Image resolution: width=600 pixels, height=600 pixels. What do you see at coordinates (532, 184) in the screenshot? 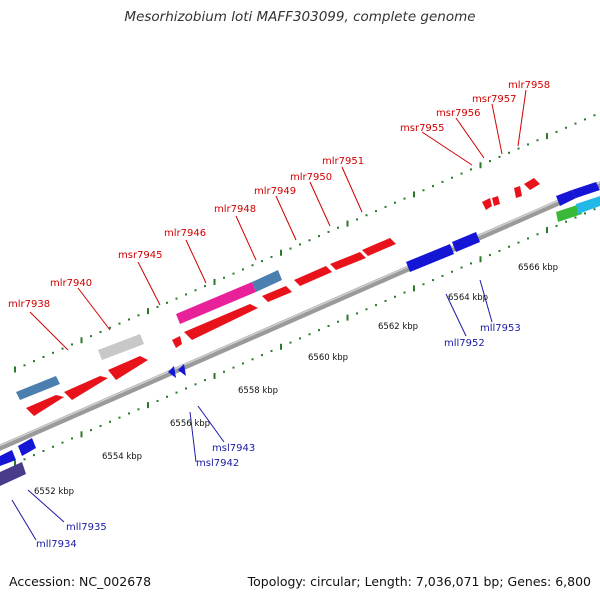
I see `gene-mlr7958-arrow` at bounding box center [532, 184].